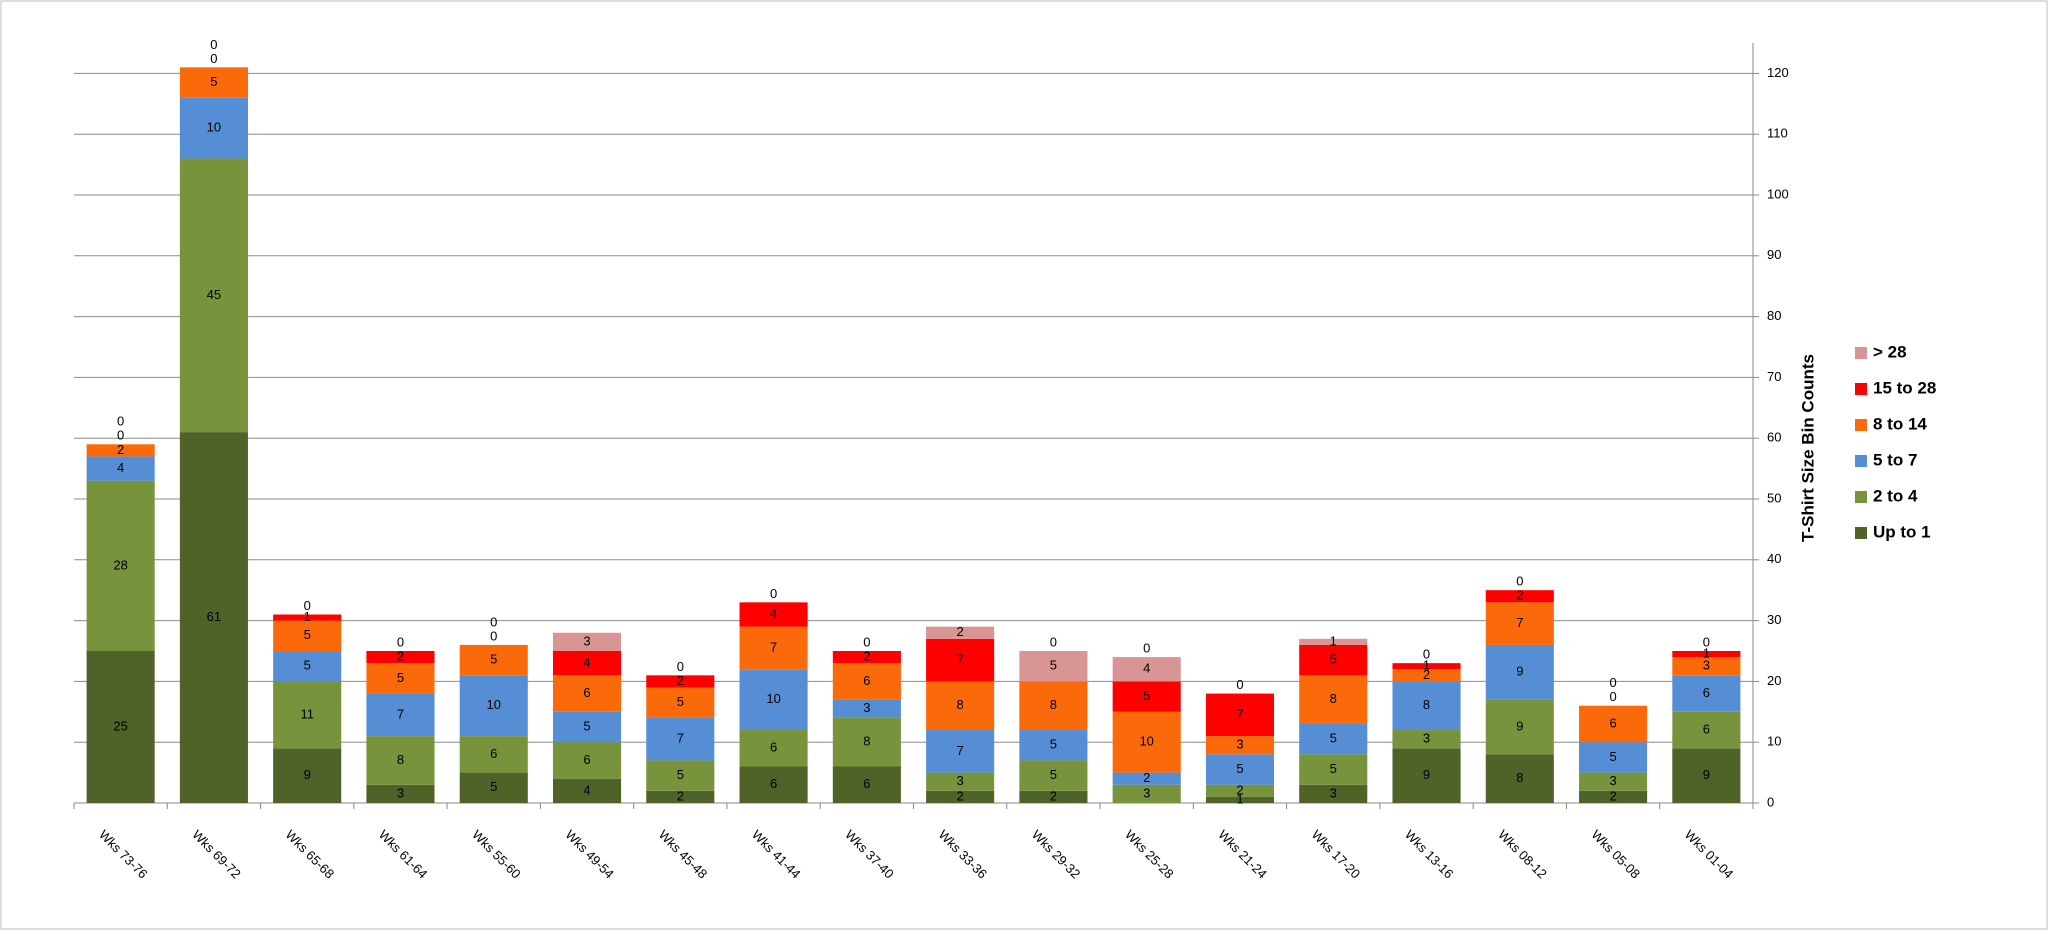 The height and width of the screenshot is (930, 2048). Describe the element at coordinates (214, 616) in the screenshot. I see `data-label: 61` at that location.